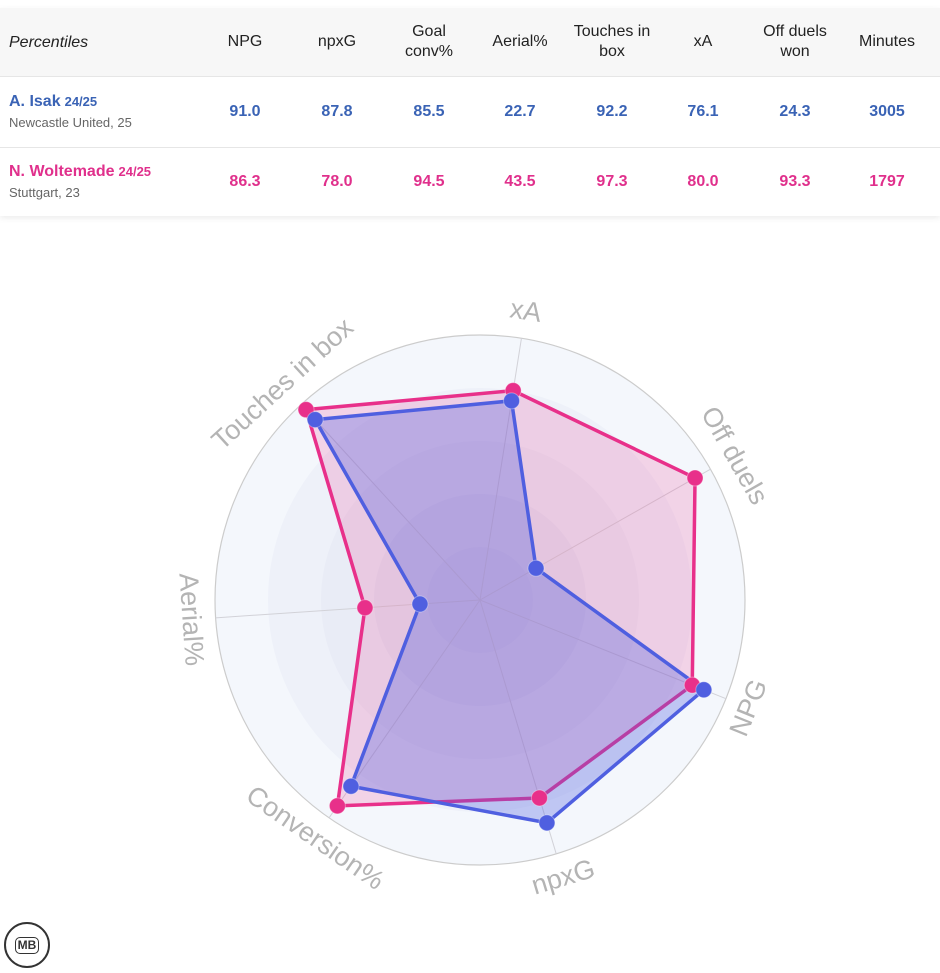 This screenshot has width=940, height=973. What do you see at coordinates (795, 41) in the screenshot?
I see `col-header-off-duels-won: Off duels won` at bounding box center [795, 41].